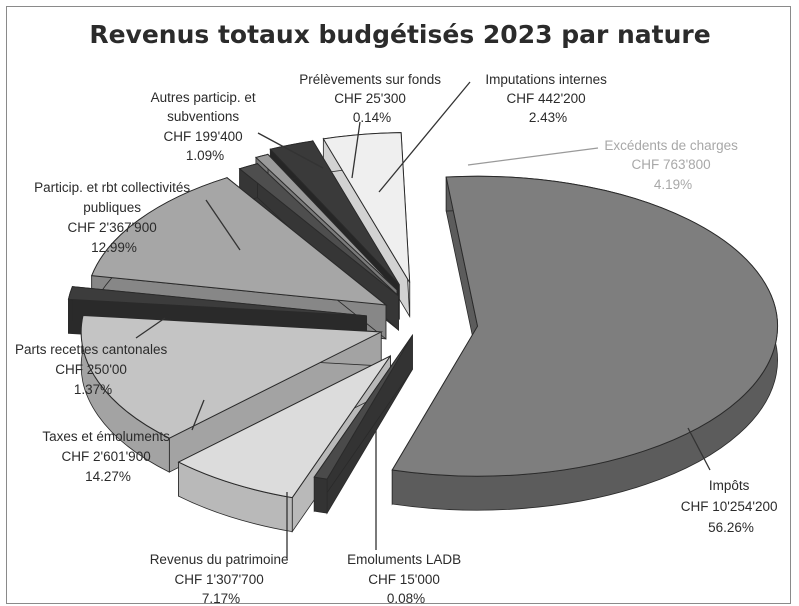 This screenshot has height=606, width=799. What do you see at coordinates (424, 137) in the screenshot?
I see `leader-imputations` at bounding box center [424, 137].